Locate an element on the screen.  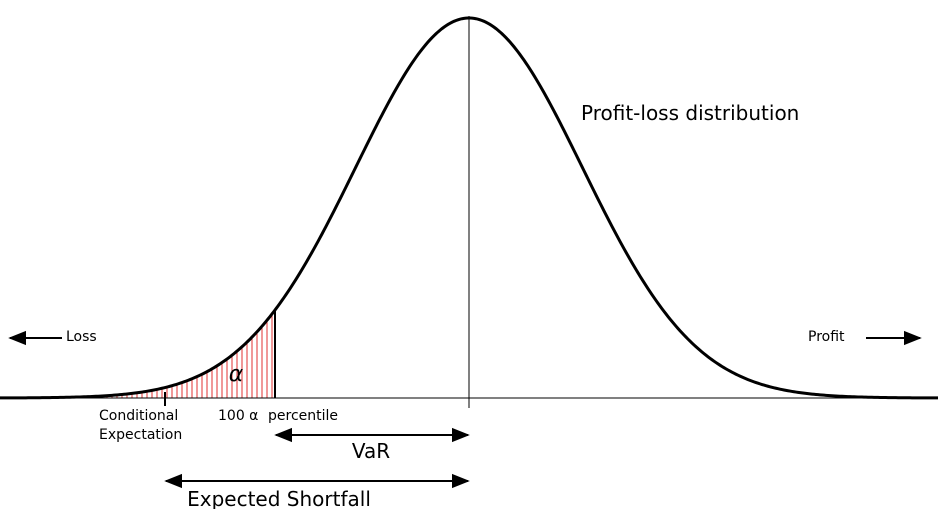
es-label: Expected Shortfall is located at coordinates (279, 498).